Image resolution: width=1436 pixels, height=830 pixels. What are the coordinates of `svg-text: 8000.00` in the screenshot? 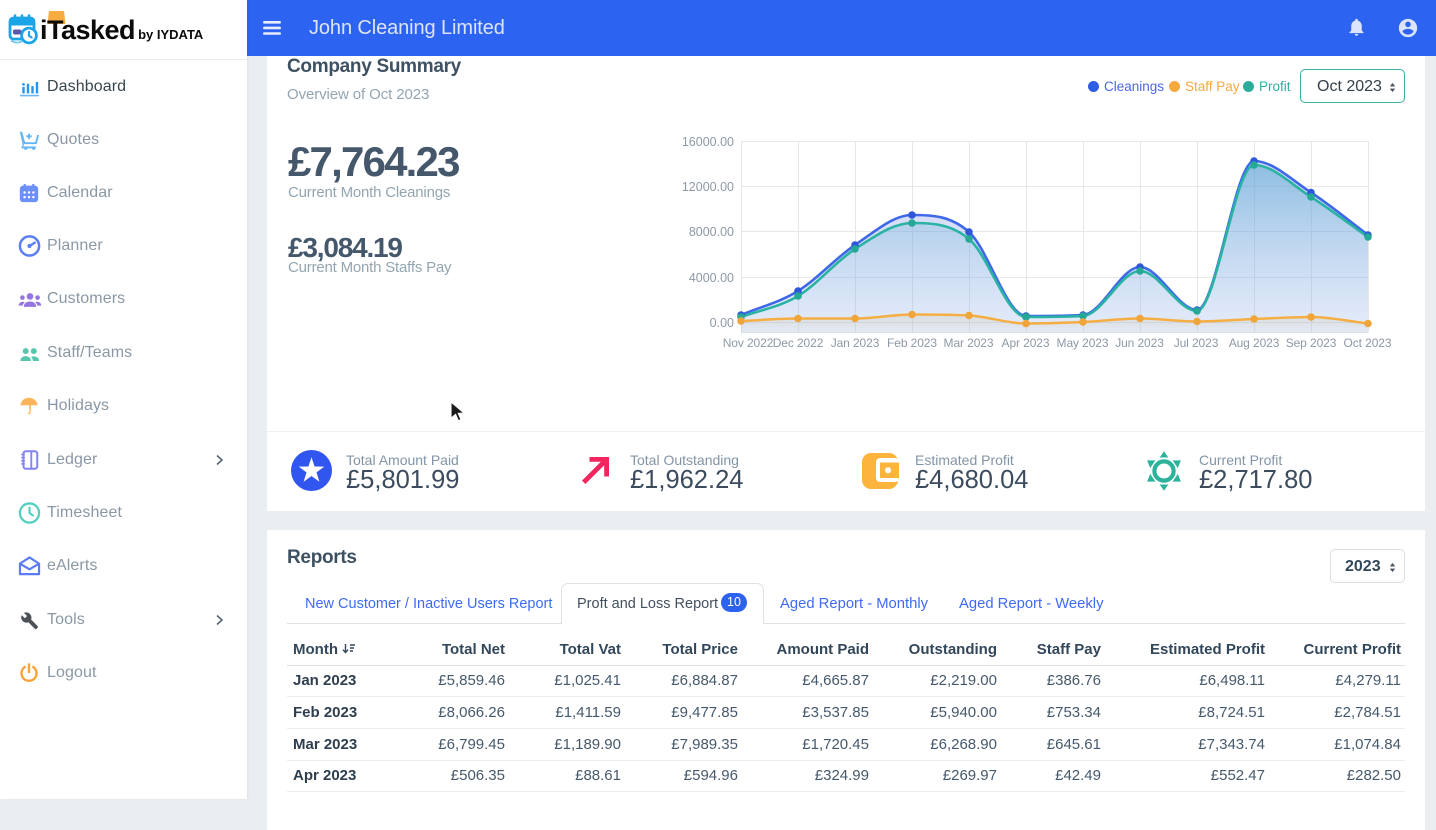 It's located at (711, 232).